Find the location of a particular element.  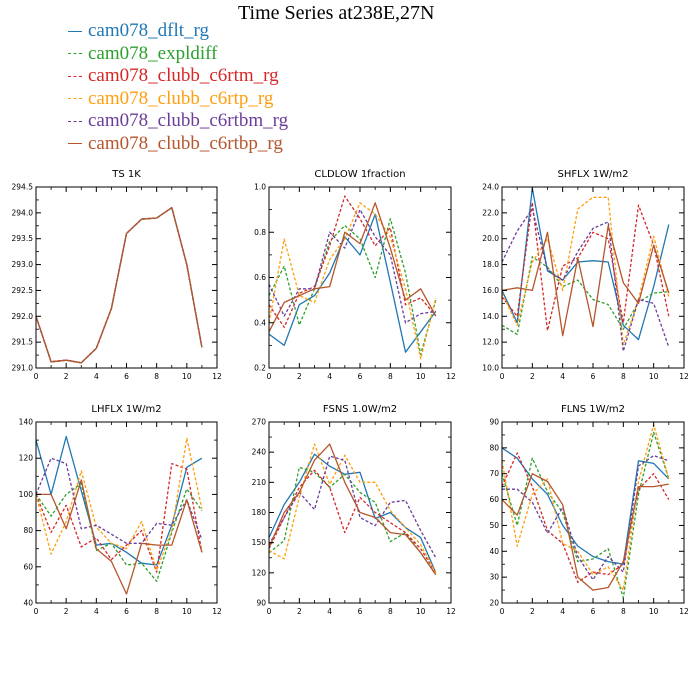

y-tick-label: 140 is located at coordinates (26, 422).